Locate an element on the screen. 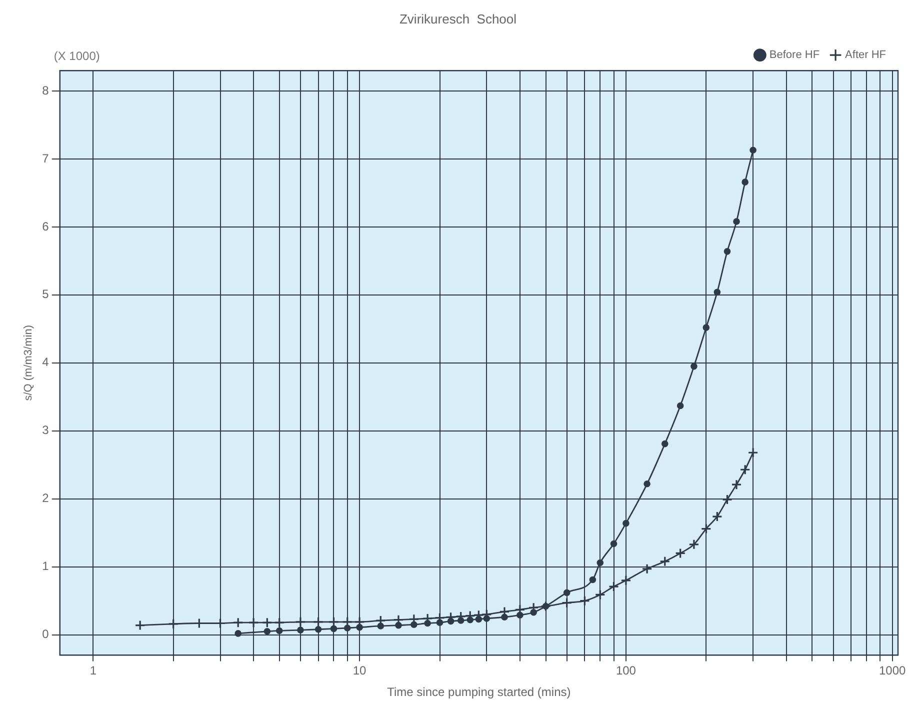 The image size is (922, 717). x-tick-label: 1000 is located at coordinates (892, 671).